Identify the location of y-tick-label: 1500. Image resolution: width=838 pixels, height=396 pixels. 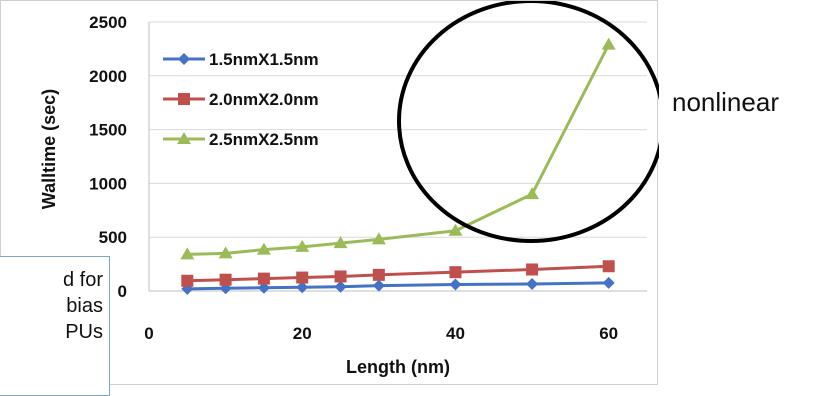
(108, 130).